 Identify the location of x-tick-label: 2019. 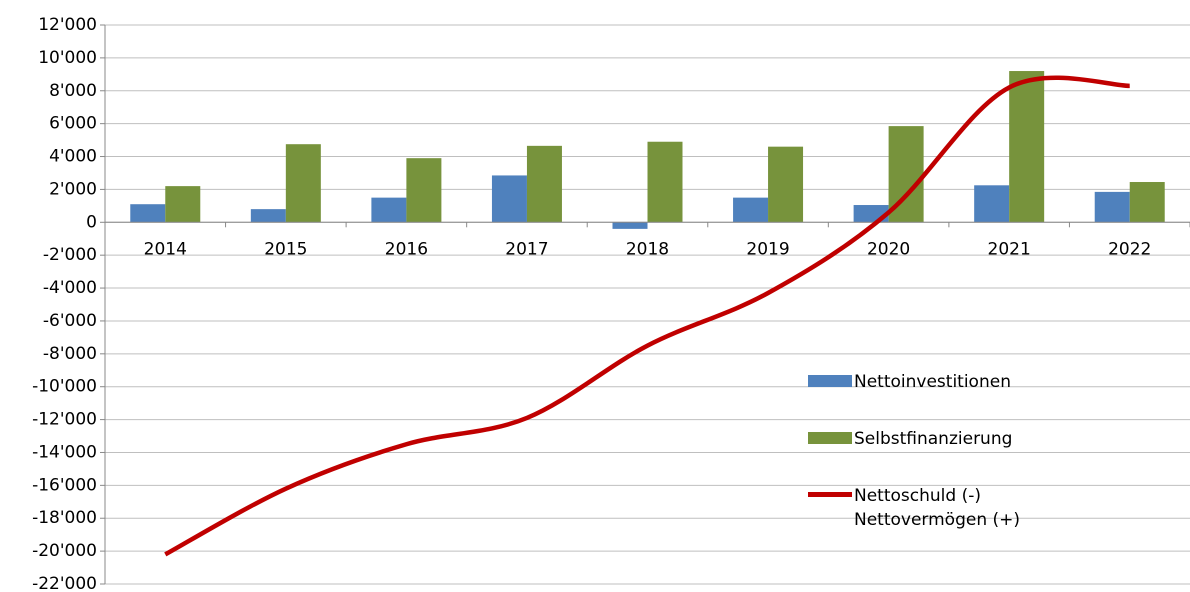
(767, 249).